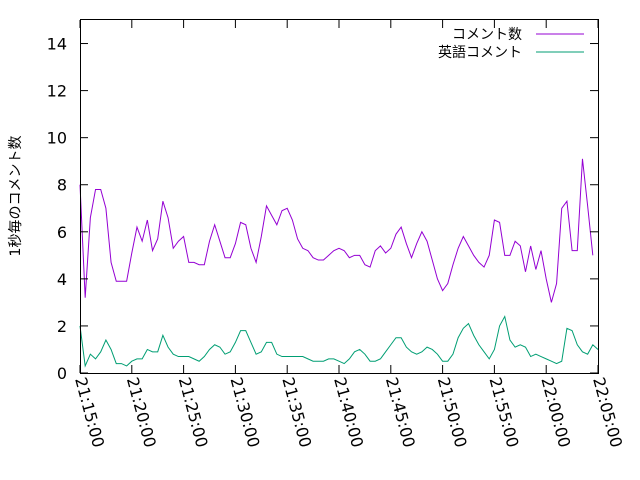 The image size is (640, 480). What do you see at coordinates (487, 35) in the screenshot?
I see `legend-label: コメント数` at bounding box center [487, 35].